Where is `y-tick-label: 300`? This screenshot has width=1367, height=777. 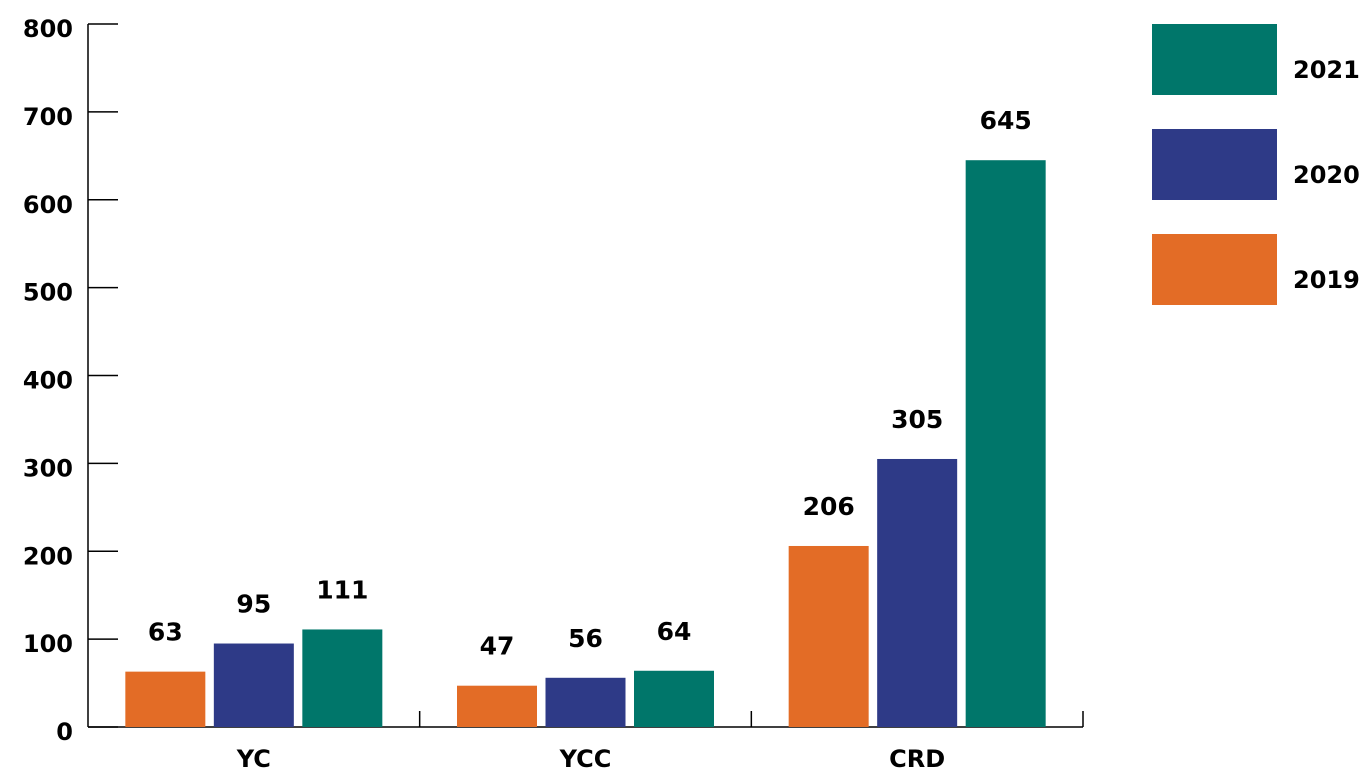 y-tick-label: 300 is located at coordinates (48, 468).